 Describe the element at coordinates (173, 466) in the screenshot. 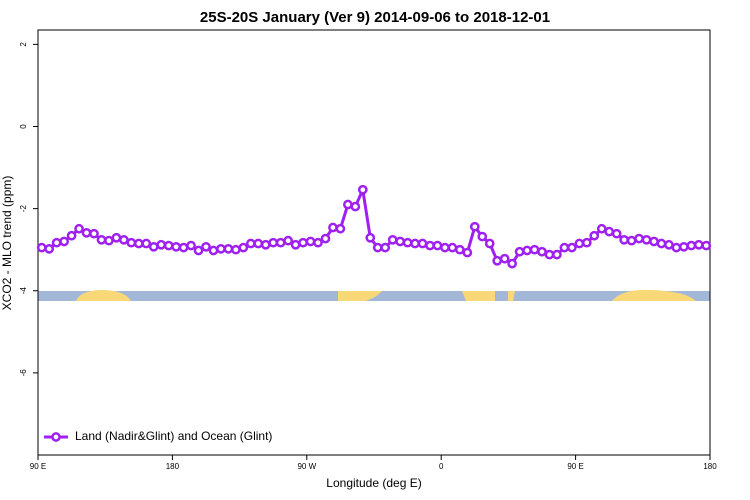

I see `x-tick-label: 180` at that location.